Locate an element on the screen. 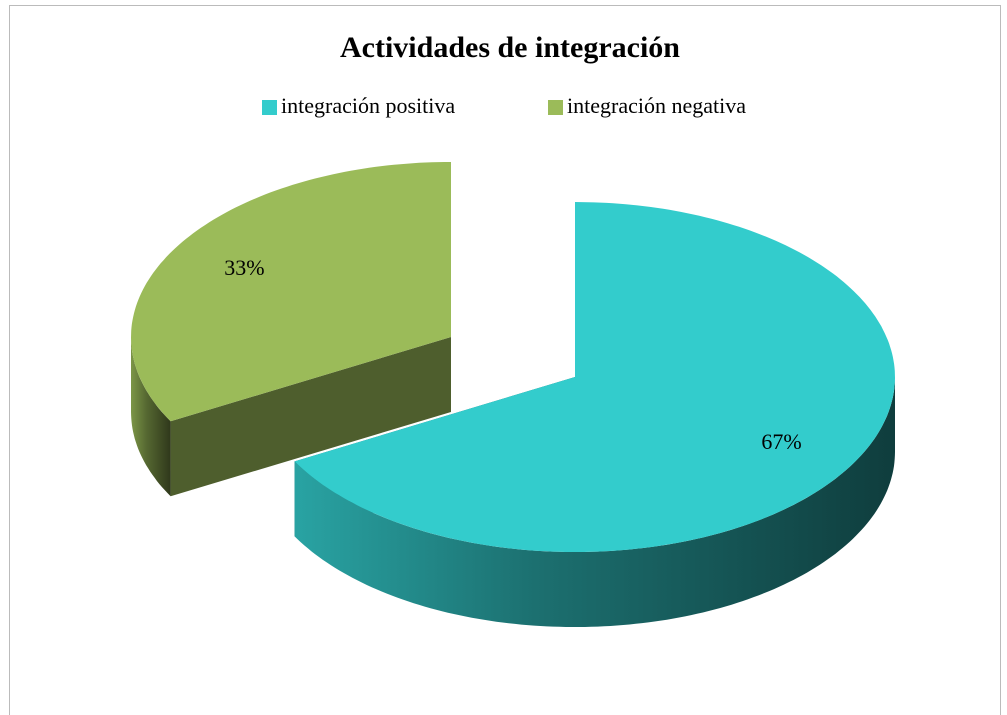 Image resolution: width=1007 pixels, height=715 pixels. slice is located at coordinates (291, 292).